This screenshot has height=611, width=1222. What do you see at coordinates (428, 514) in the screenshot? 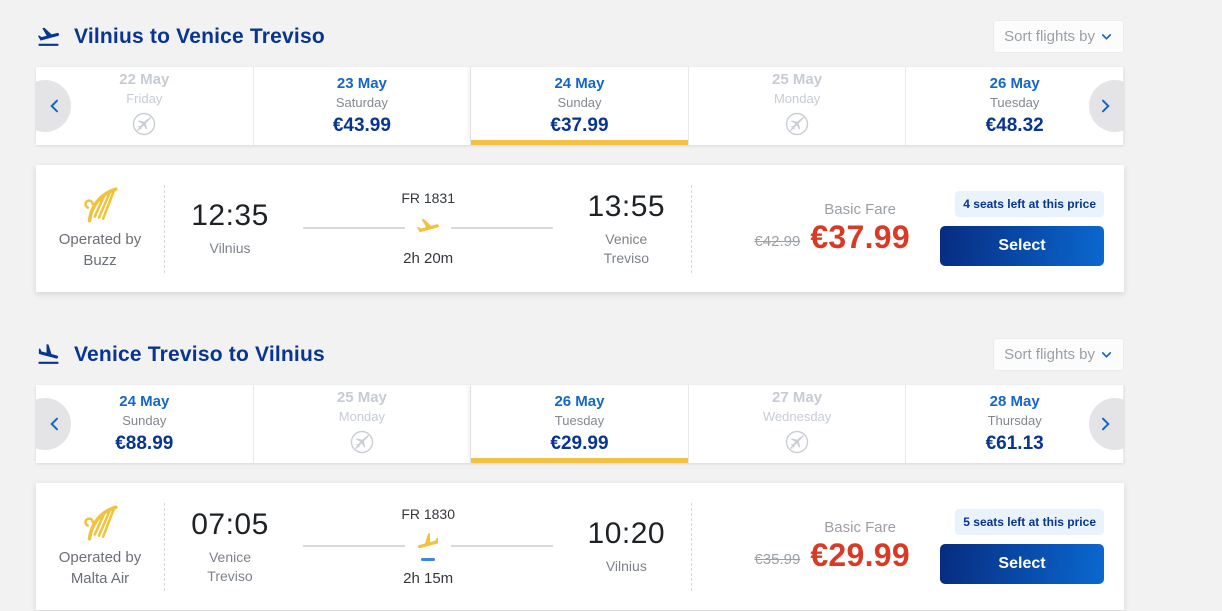
I see `flight-number: FR 1830` at bounding box center [428, 514].